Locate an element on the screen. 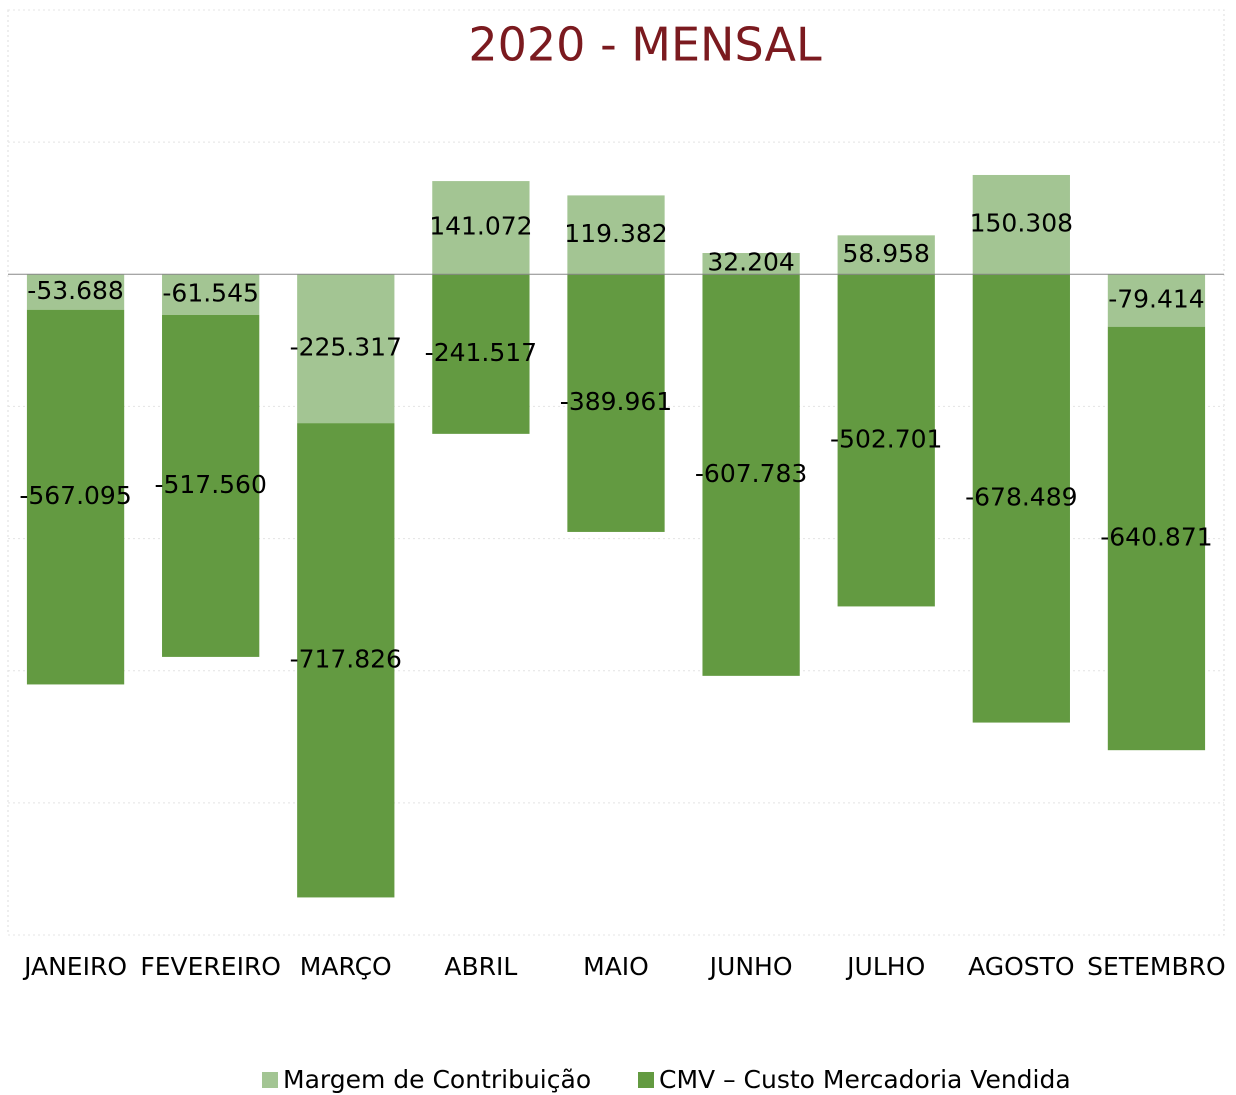 This screenshot has width=1236, height=1095. data-label: -61.545 is located at coordinates (210, 293).